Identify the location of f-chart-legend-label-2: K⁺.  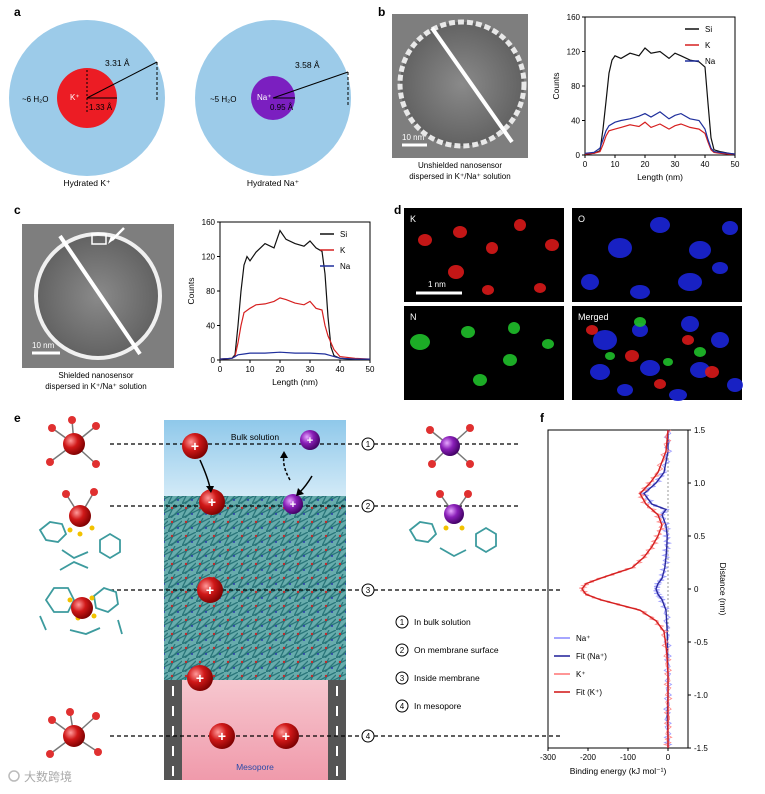
(581, 674).